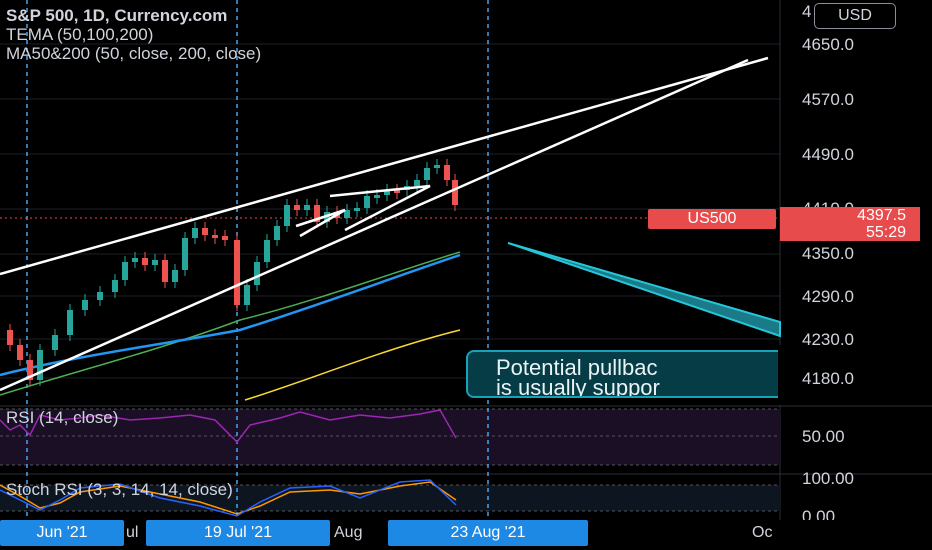  I want to click on tema-legend: TEMA (50,100,200), so click(80, 34).